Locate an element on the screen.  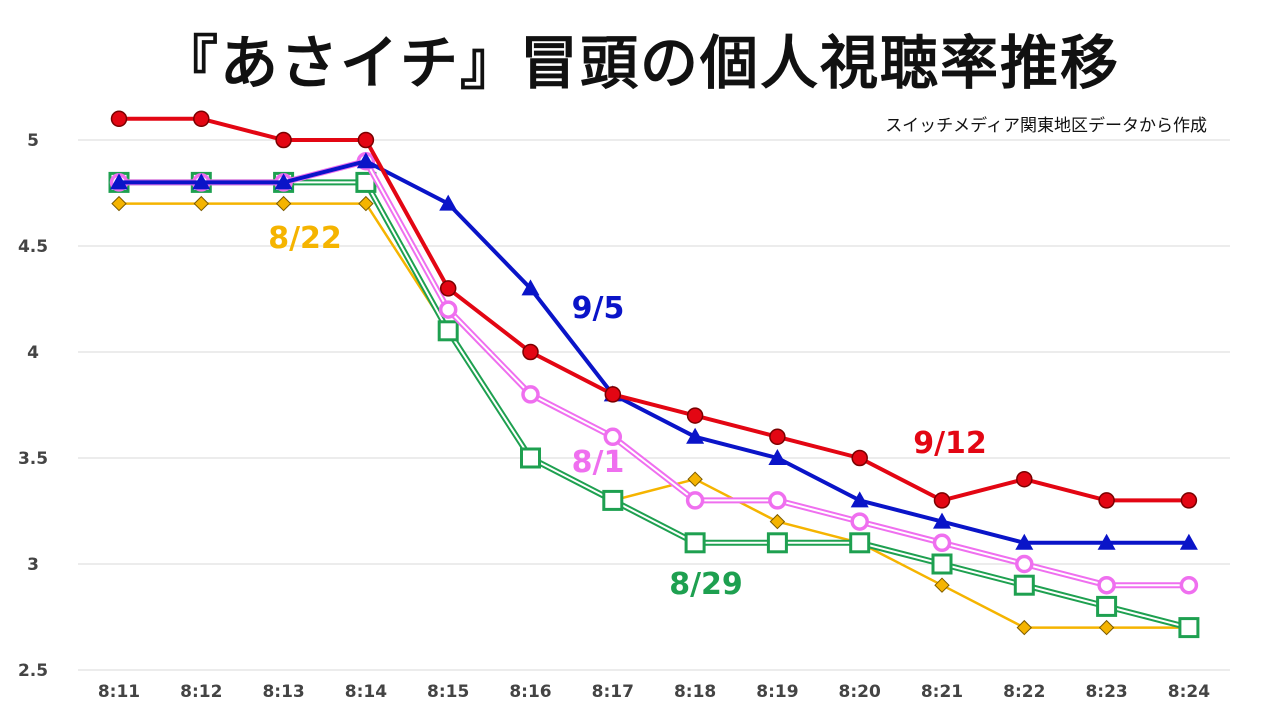
x-tick-label: 8:16 is located at coordinates (530, 692).